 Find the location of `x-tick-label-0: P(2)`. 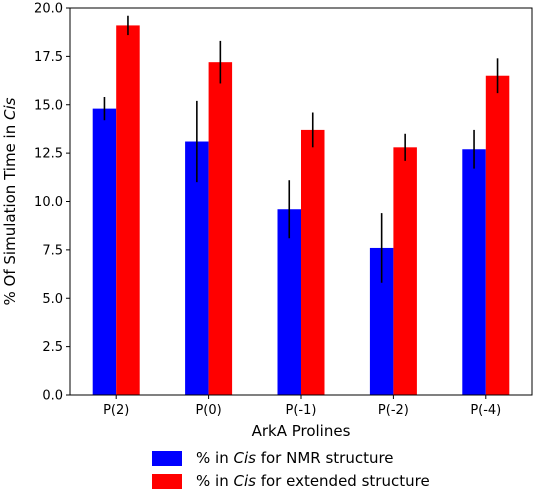

x-tick-label-0: P(2) is located at coordinates (116, 410).